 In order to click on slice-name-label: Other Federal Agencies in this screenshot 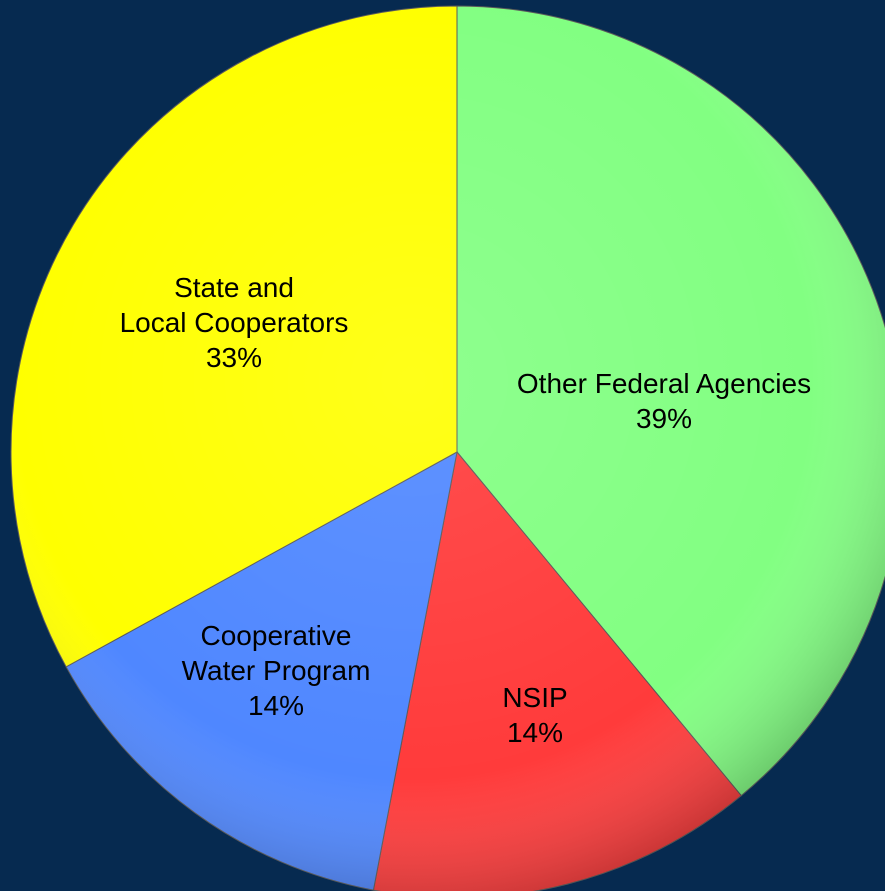, I will do `click(664, 383)`.